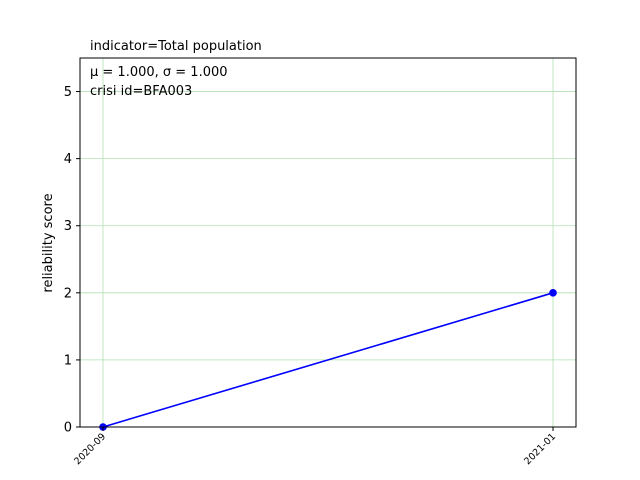 The width and height of the screenshot is (640, 480). Describe the element at coordinates (72, 260) in the screenshot. I see `y-axis-ticks: 0 1 2 3 4 5` at that location.